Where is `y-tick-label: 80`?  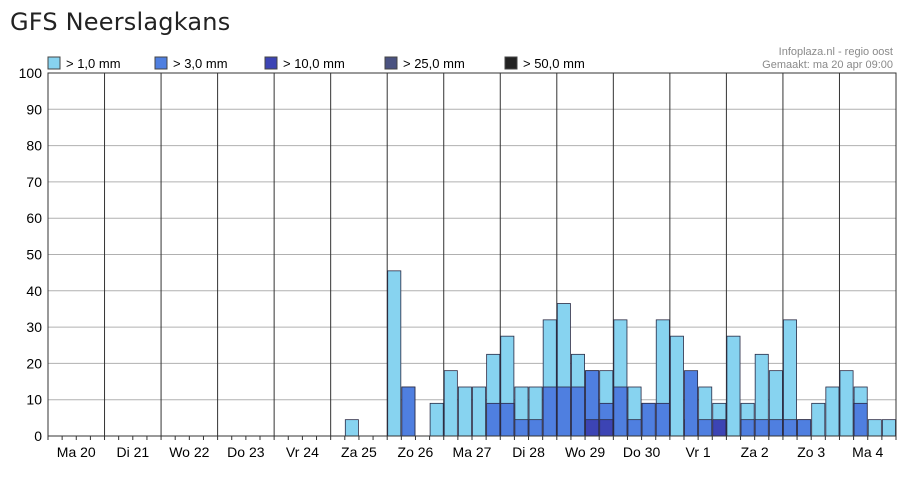
y-tick-label: 80 is located at coordinates (34, 146).